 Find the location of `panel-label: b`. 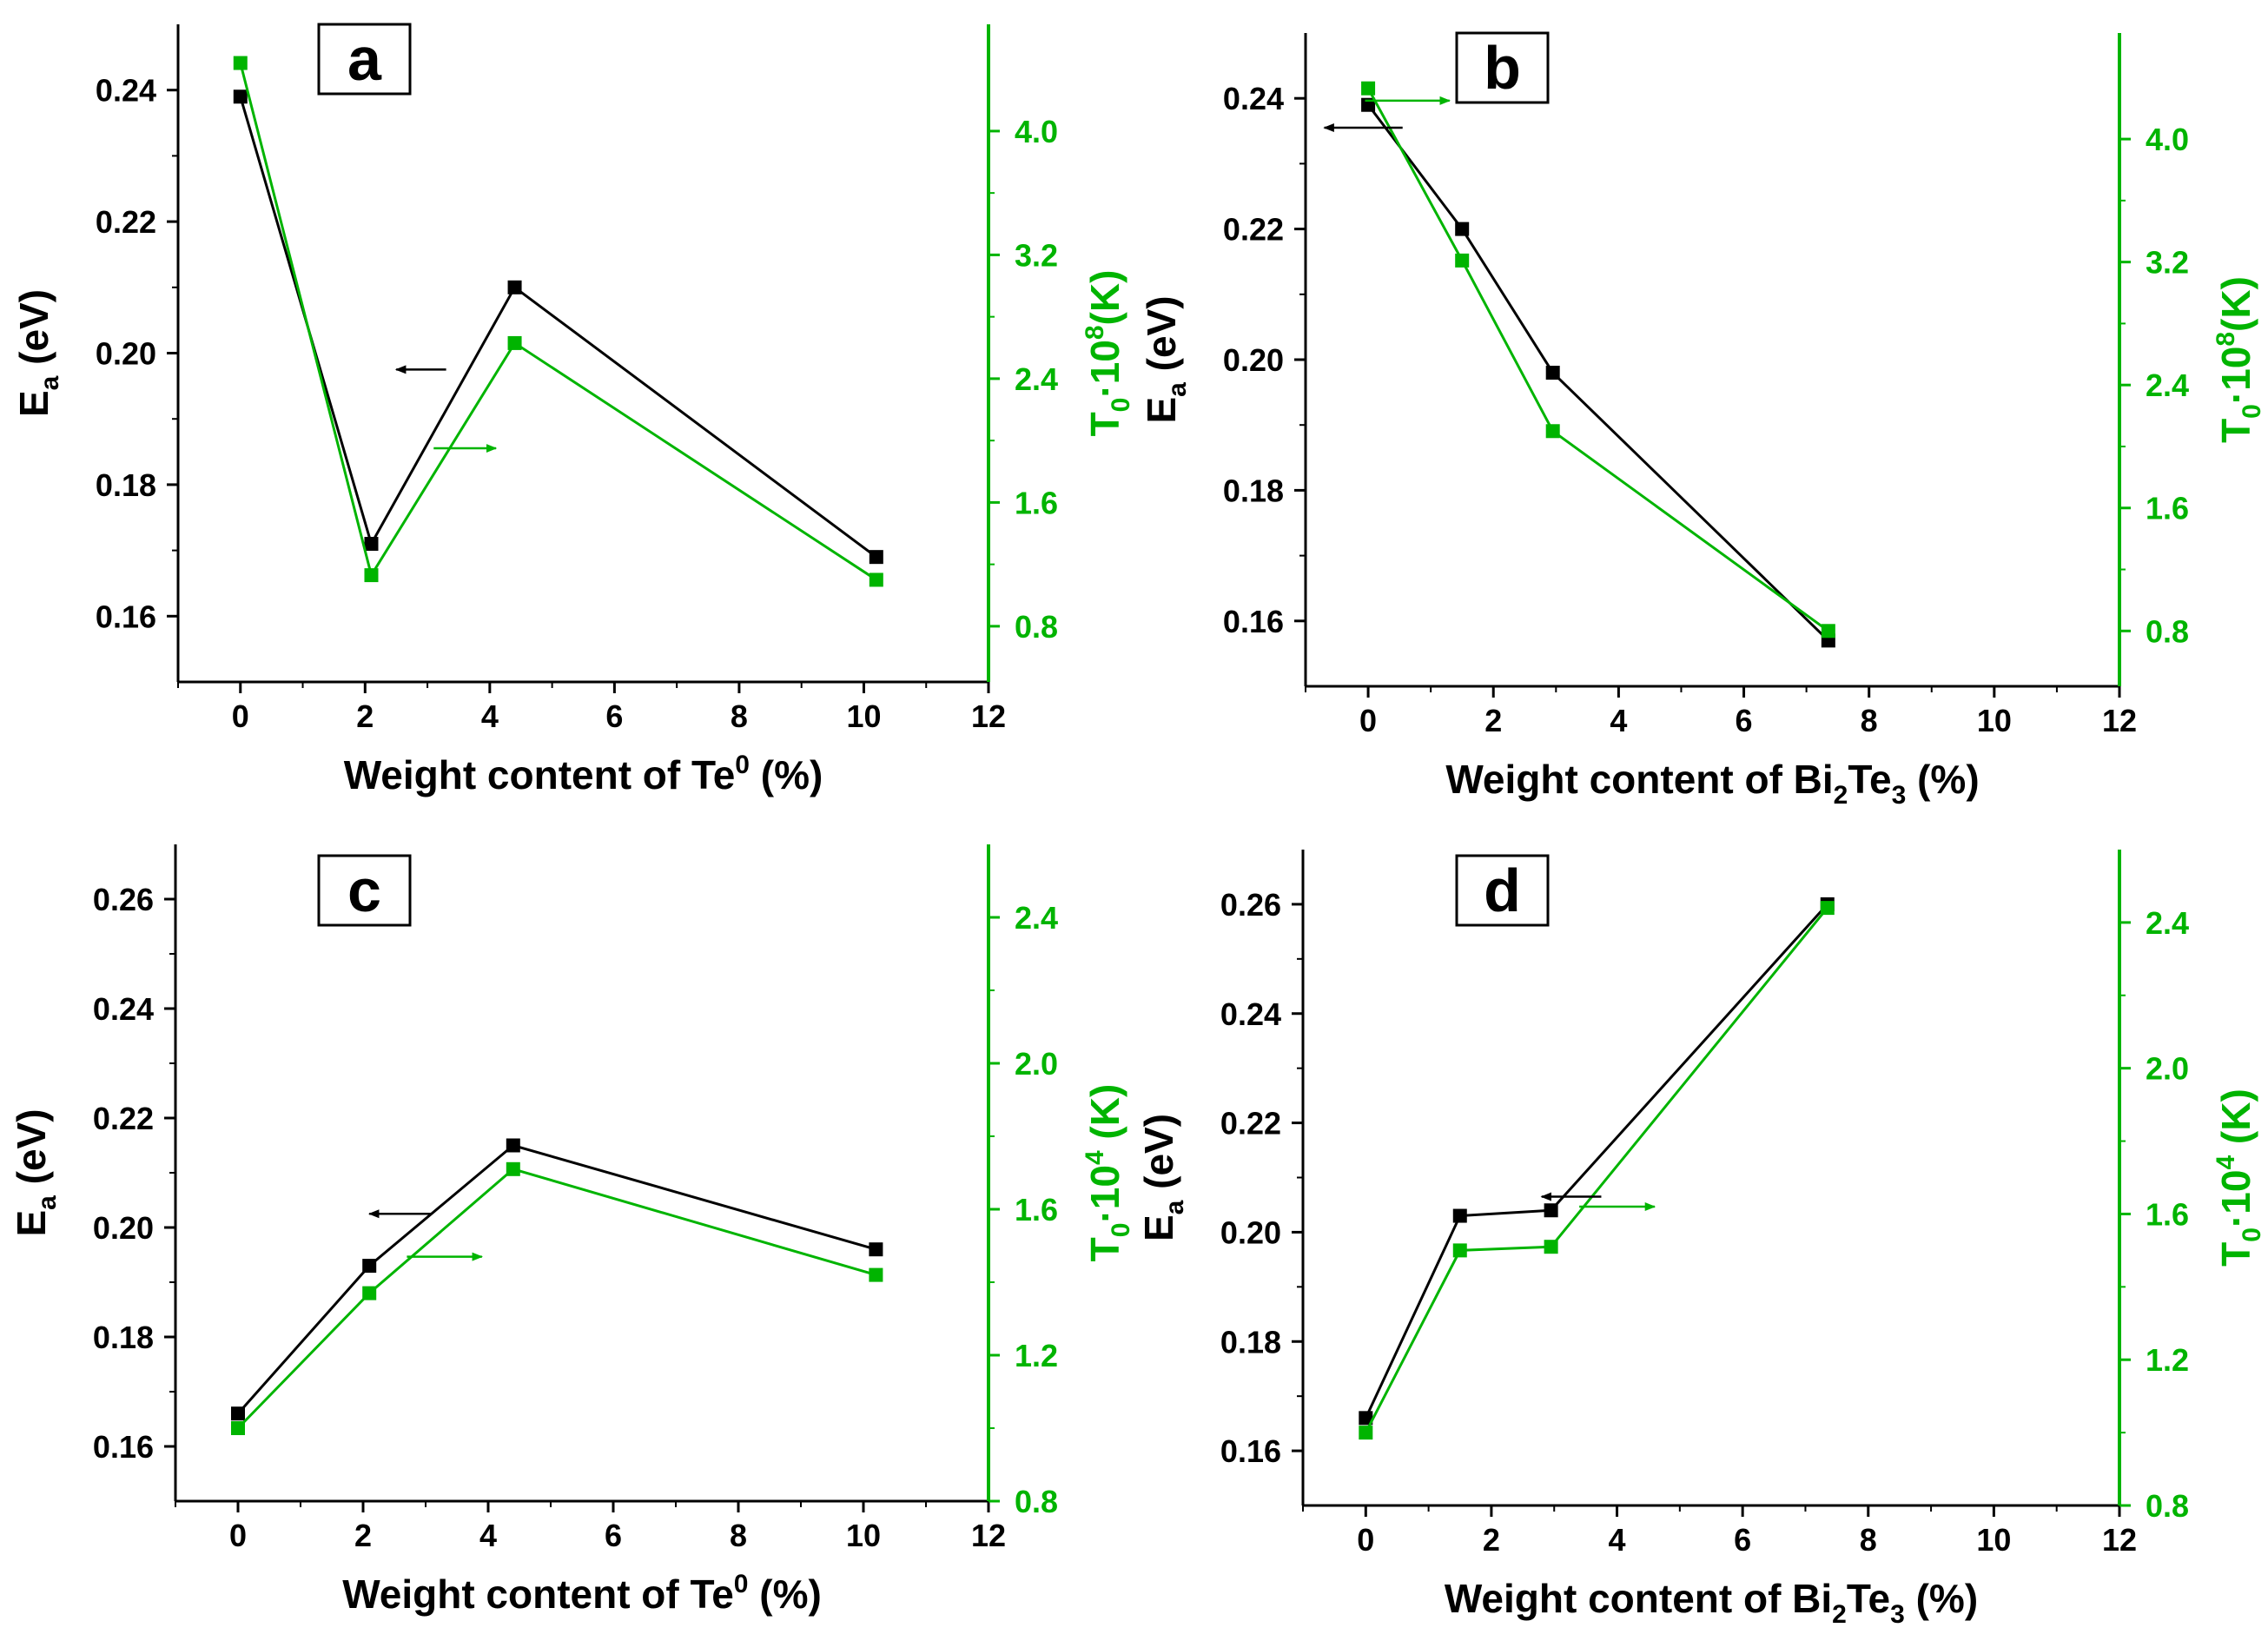

panel-label: b is located at coordinates (1502, 68).